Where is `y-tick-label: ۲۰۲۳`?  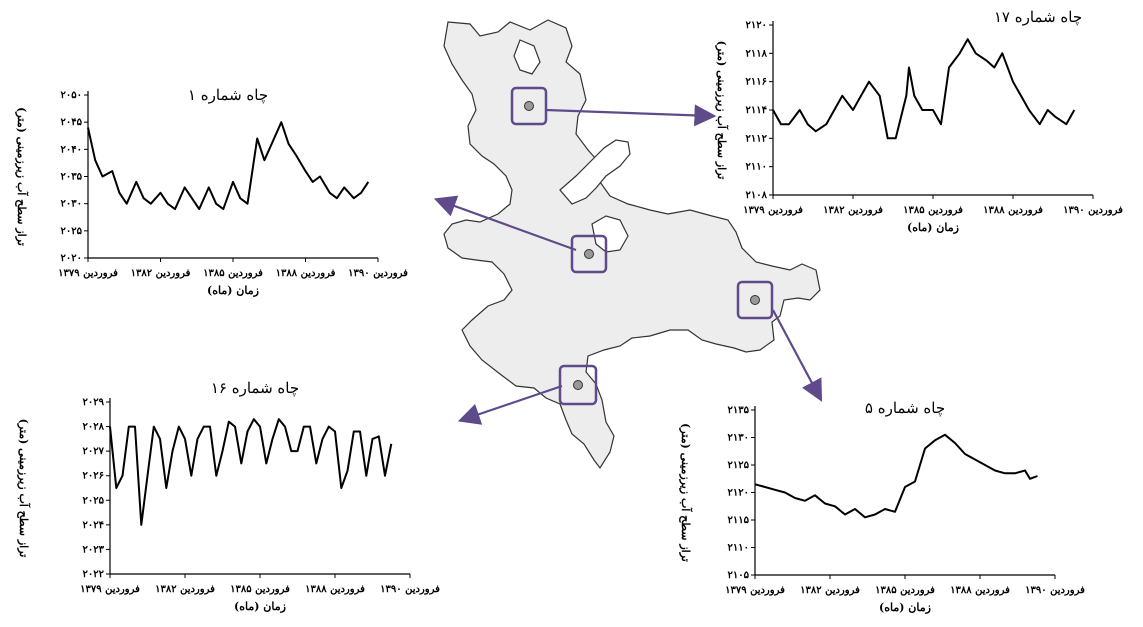
y-tick-label: ۲۰۲۳ is located at coordinates (94, 549).